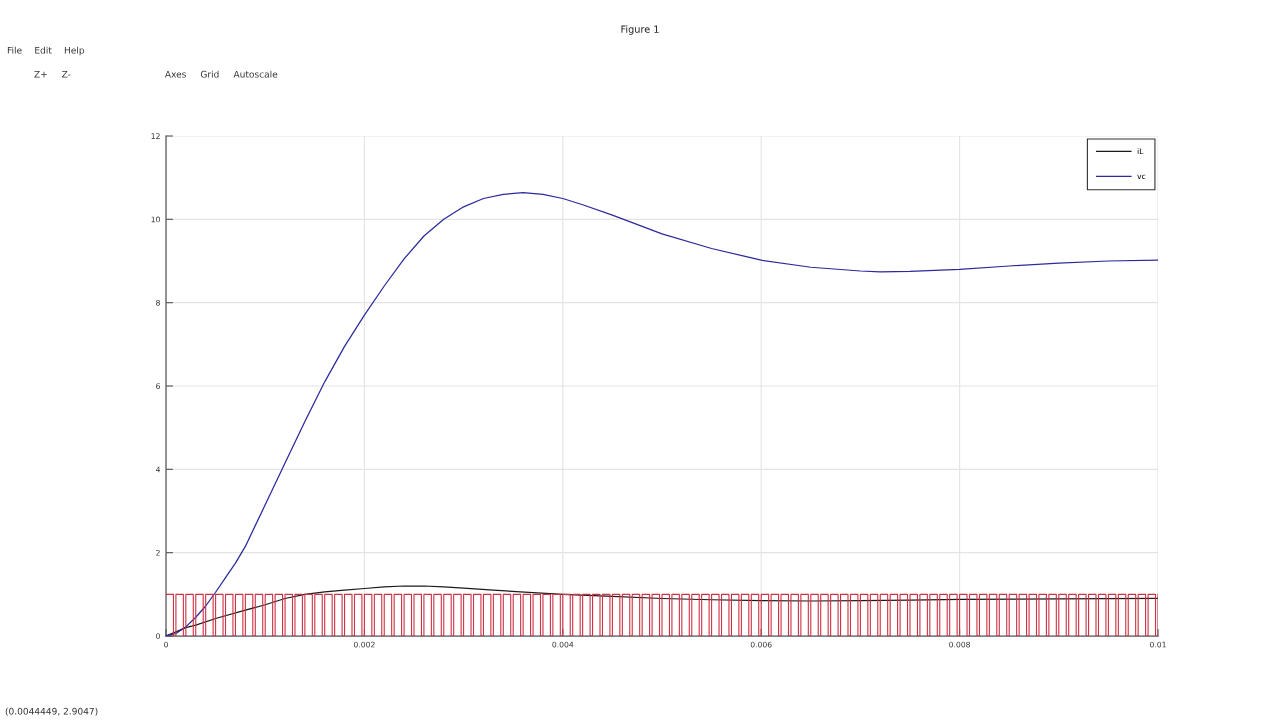 The width and height of the screenshot is (1280, 720). What do you see at coordinates (66, 74) in the screenshot?
I see `text: Z-` at bounding box center [66, 74].